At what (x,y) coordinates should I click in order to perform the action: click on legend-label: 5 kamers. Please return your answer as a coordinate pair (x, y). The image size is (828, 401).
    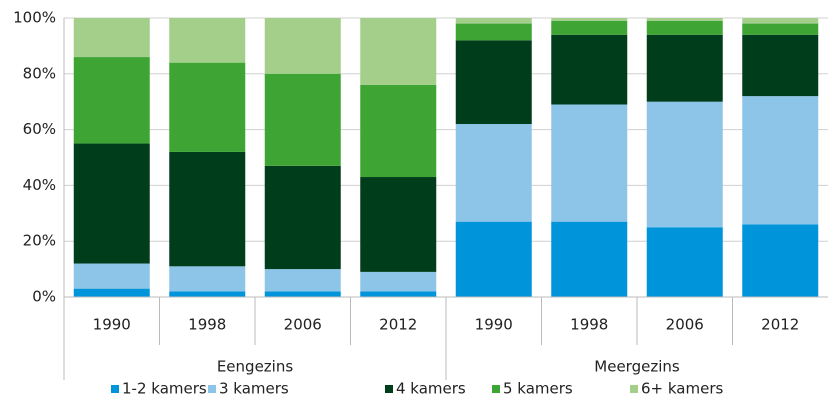
    Looking at the image, I should click on (538, 389).